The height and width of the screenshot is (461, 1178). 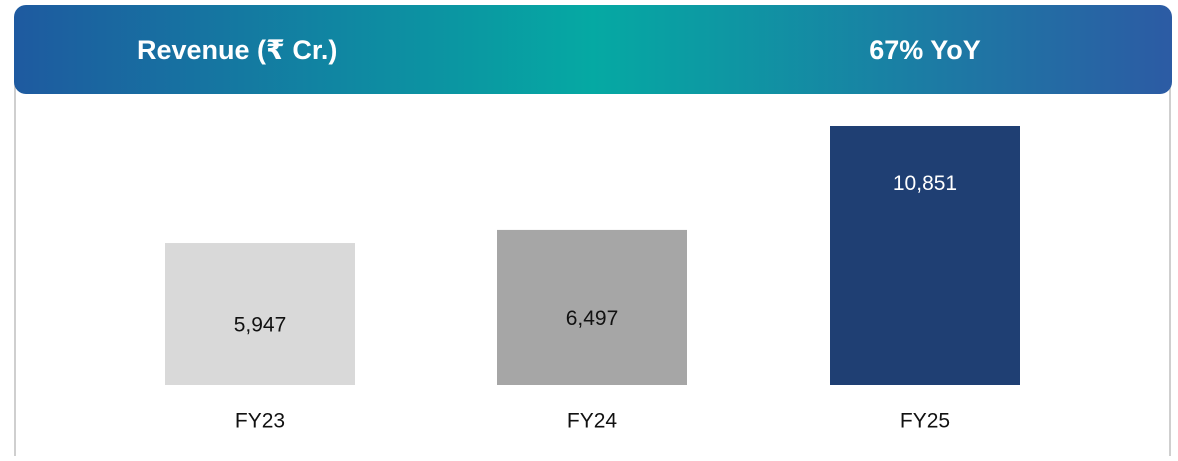 What do you see at coordinates (925, 421) in the screenshot?
I see `x-tick-label: FY25` at bounding box center [925, 421].